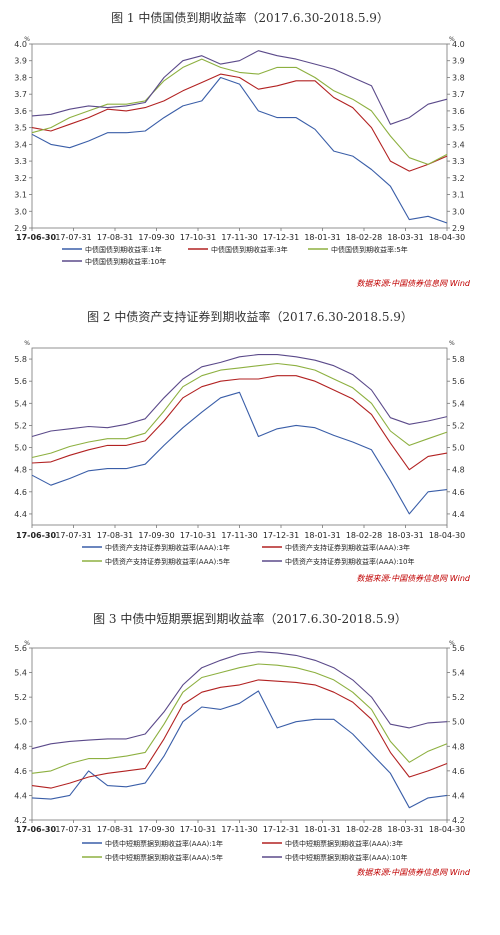 Image resolution: width=500 pixels, height=935 pixels. I want to click on legend-label: 中债国债到期收益率:3年, so click(249, 249).